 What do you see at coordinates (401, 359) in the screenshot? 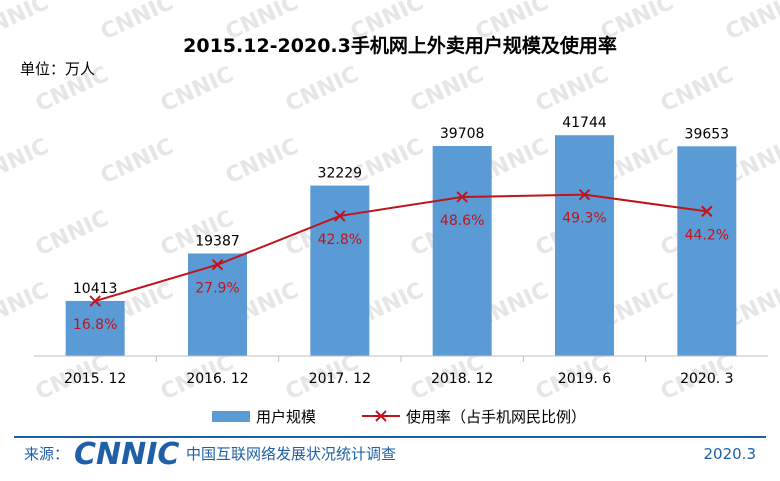
I see `x-axis-ticks` at bounding box center [401, 359].